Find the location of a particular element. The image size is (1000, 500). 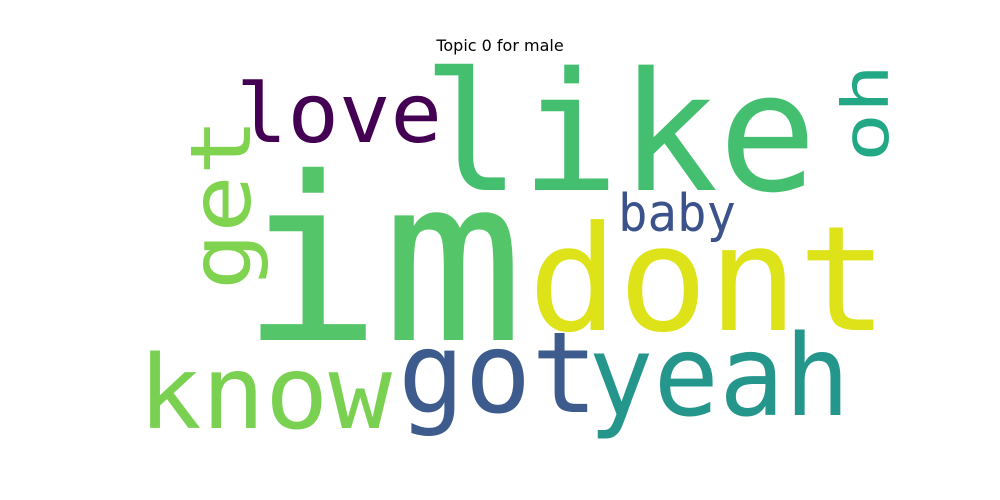

word-oh: oh is located at coordinates (867, 113).